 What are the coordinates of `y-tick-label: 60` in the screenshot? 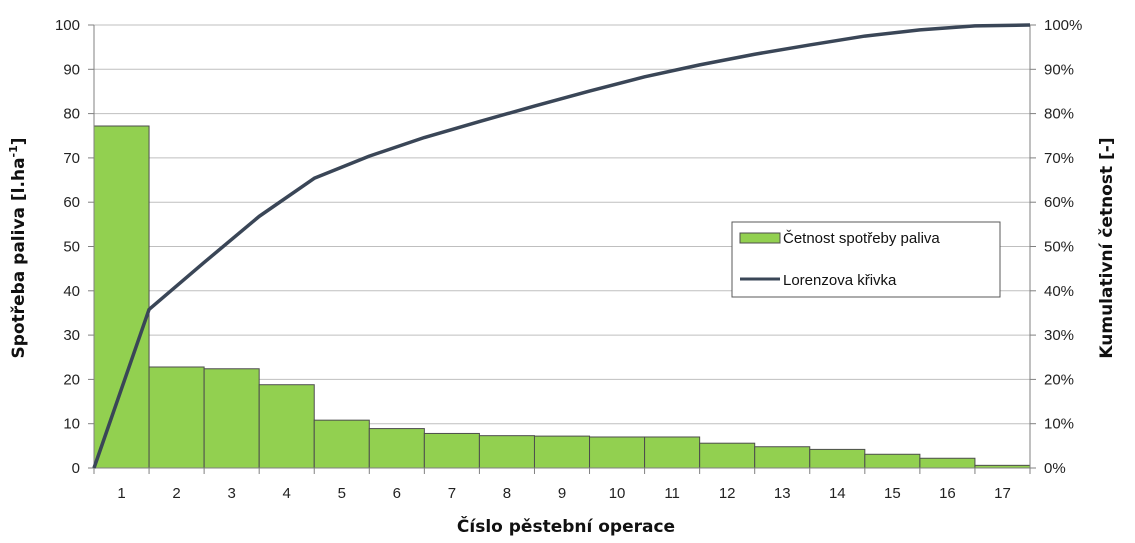 It's located at (71, 202).